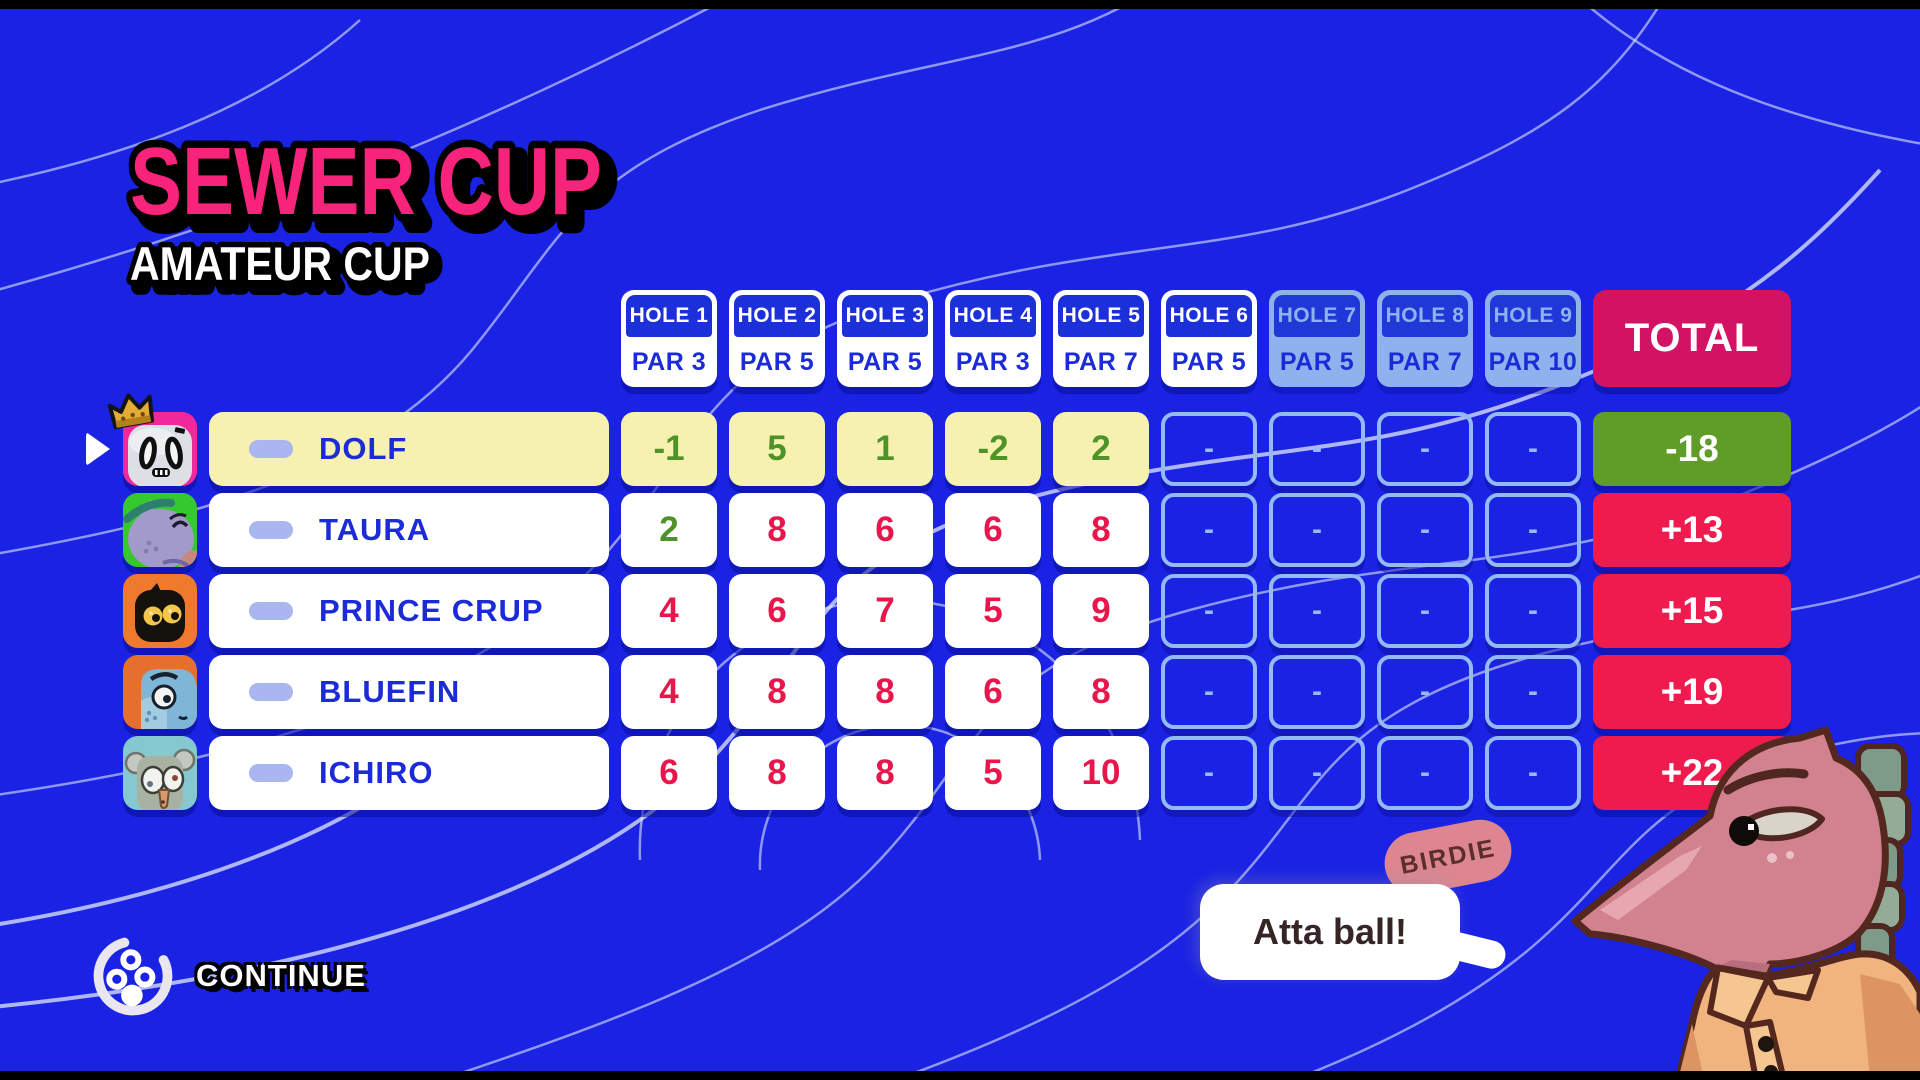  What do you see at coordinates (960, 1075) in the screenshot?
I see `letterbox-bar-bottom` at bounding box center [960, 1075].